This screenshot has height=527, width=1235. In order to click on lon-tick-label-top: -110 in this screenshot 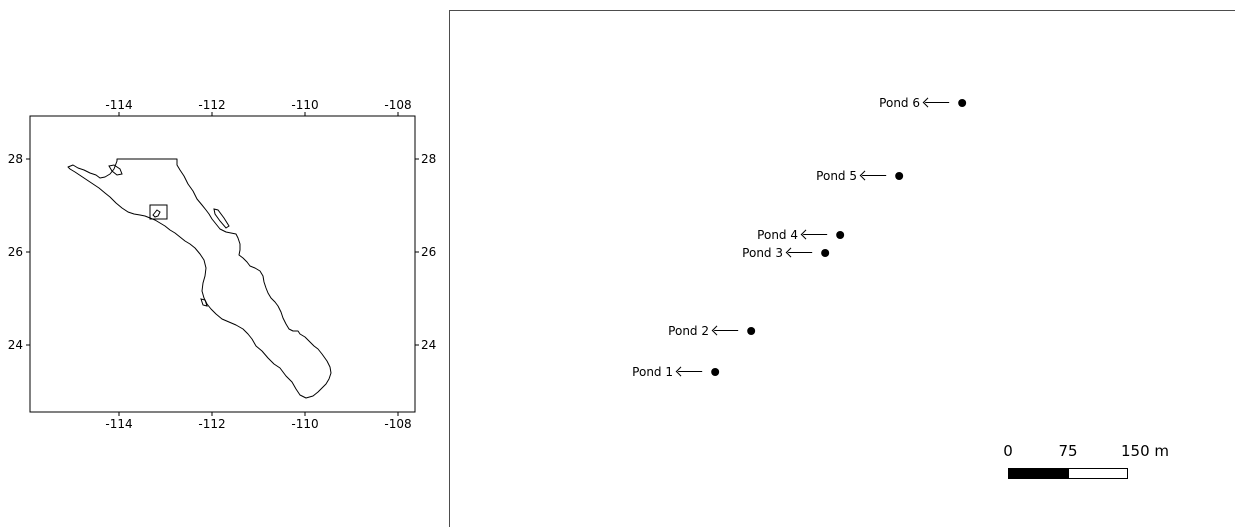, I will do `click(304, 105)`.